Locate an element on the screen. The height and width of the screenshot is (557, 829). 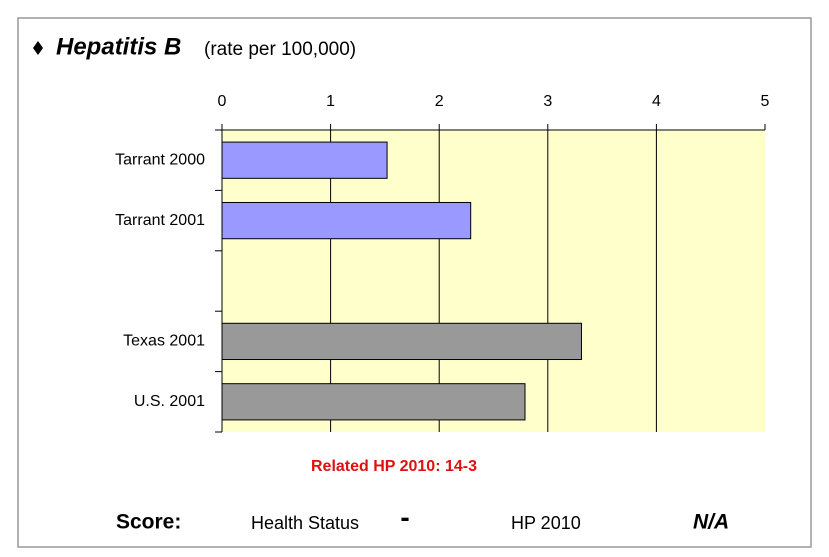
y-tick-label: Tarrant 2001 is located at coordinates (160, 220).